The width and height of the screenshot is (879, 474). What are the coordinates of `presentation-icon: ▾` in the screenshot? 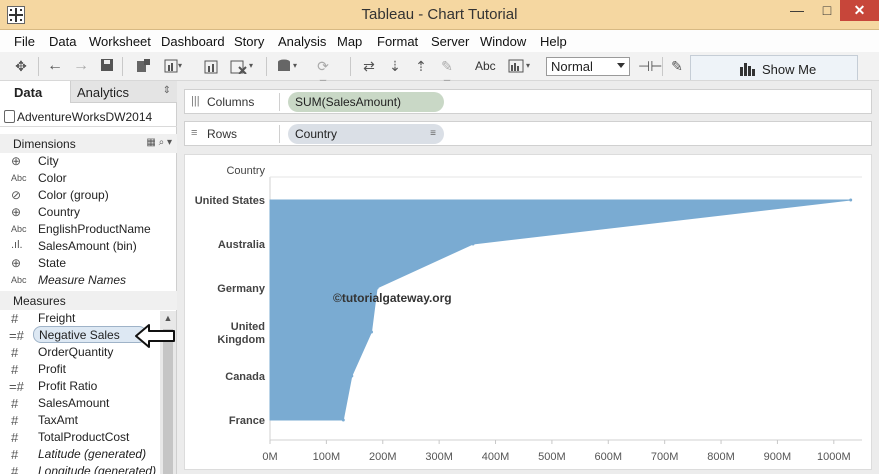 It's located at (519, 66).